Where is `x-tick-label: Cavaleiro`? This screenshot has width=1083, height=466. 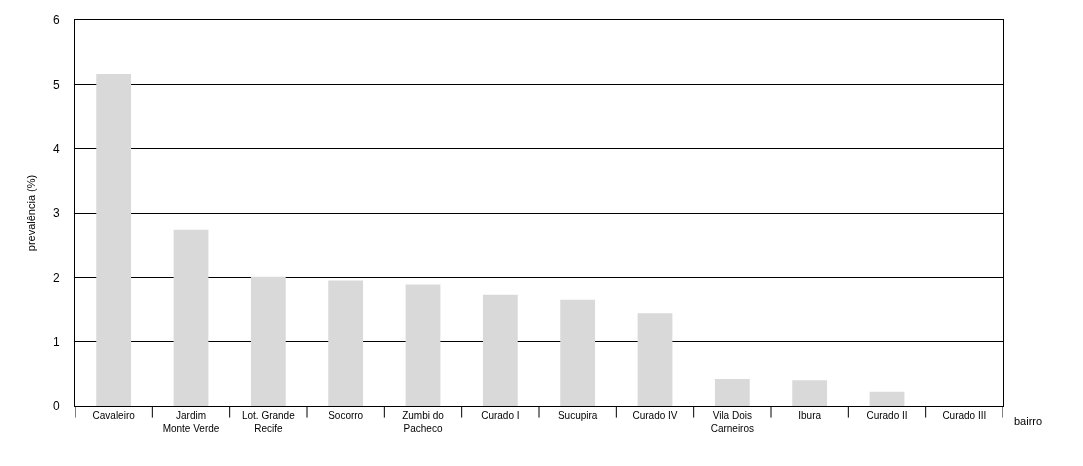
x-tick-label: Cavaleiro is located at coordinates (114, 415).